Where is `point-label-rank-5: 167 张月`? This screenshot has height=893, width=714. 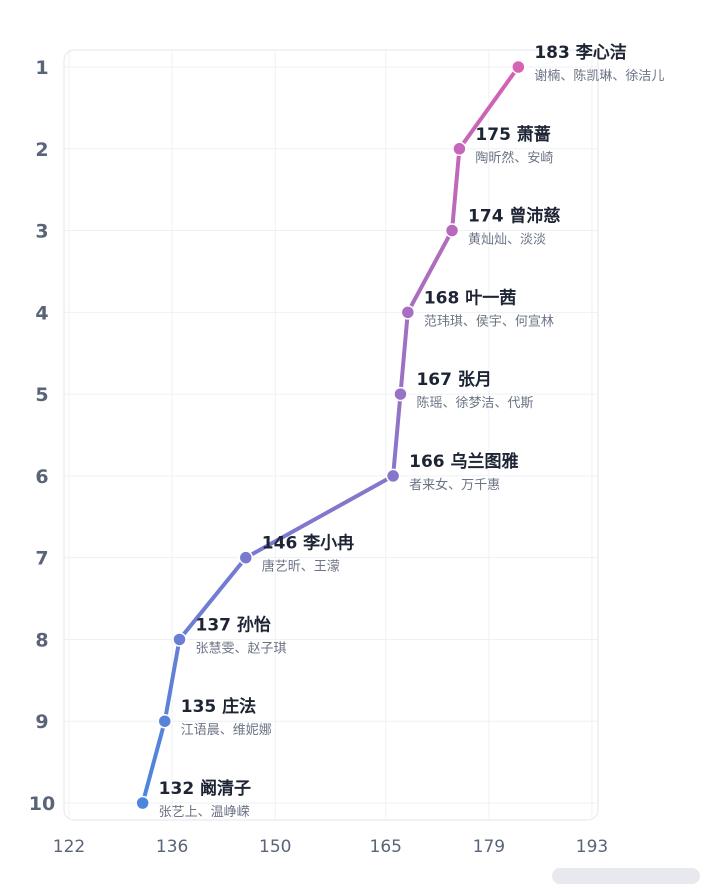 point-label-rank-5: 167 张月 is located at coordinates (453, 380).